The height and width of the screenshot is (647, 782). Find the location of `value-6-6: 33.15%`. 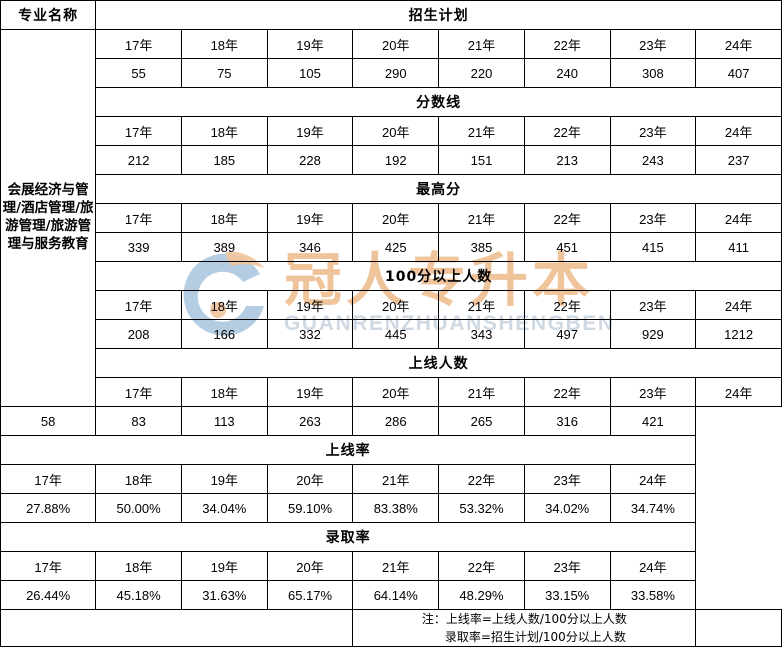

value-6-6: 33.15% is located at coordinates (567, 595).